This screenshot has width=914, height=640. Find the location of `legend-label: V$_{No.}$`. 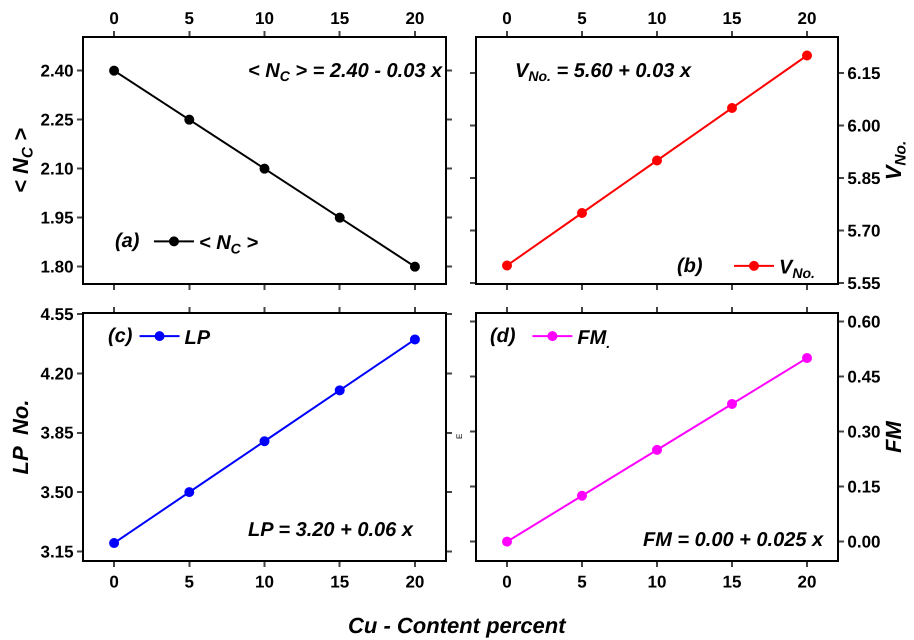

legend-label: V$_{No.}$ is located at coordinates (797, 268).